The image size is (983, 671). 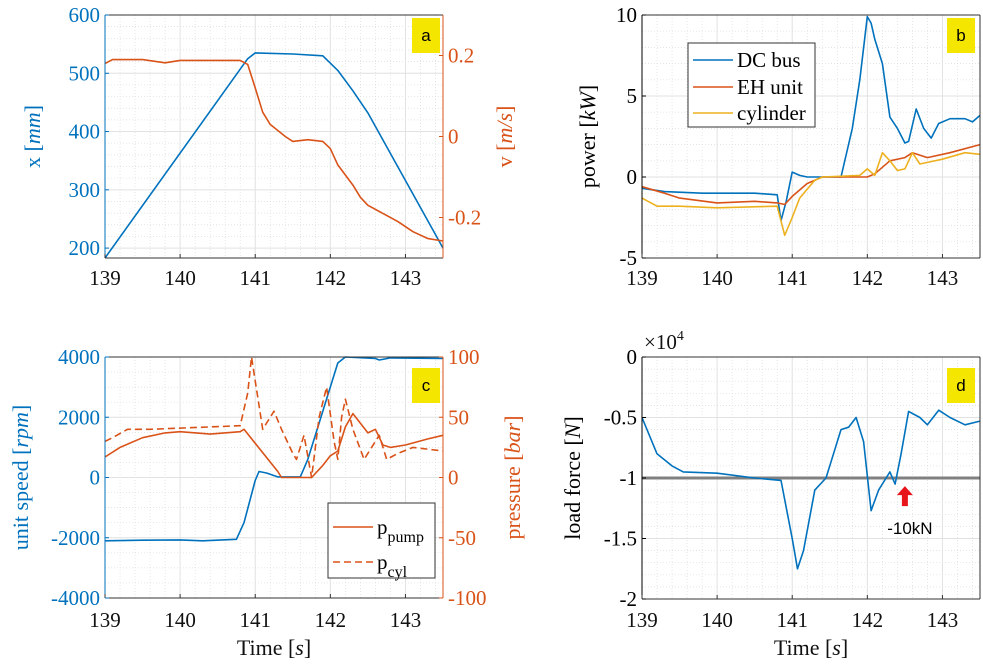 What do you see at coordinates (461, 56) in the screenshot?
I see `y2-tick-label: 0.2` at bounding box center [461, 56].